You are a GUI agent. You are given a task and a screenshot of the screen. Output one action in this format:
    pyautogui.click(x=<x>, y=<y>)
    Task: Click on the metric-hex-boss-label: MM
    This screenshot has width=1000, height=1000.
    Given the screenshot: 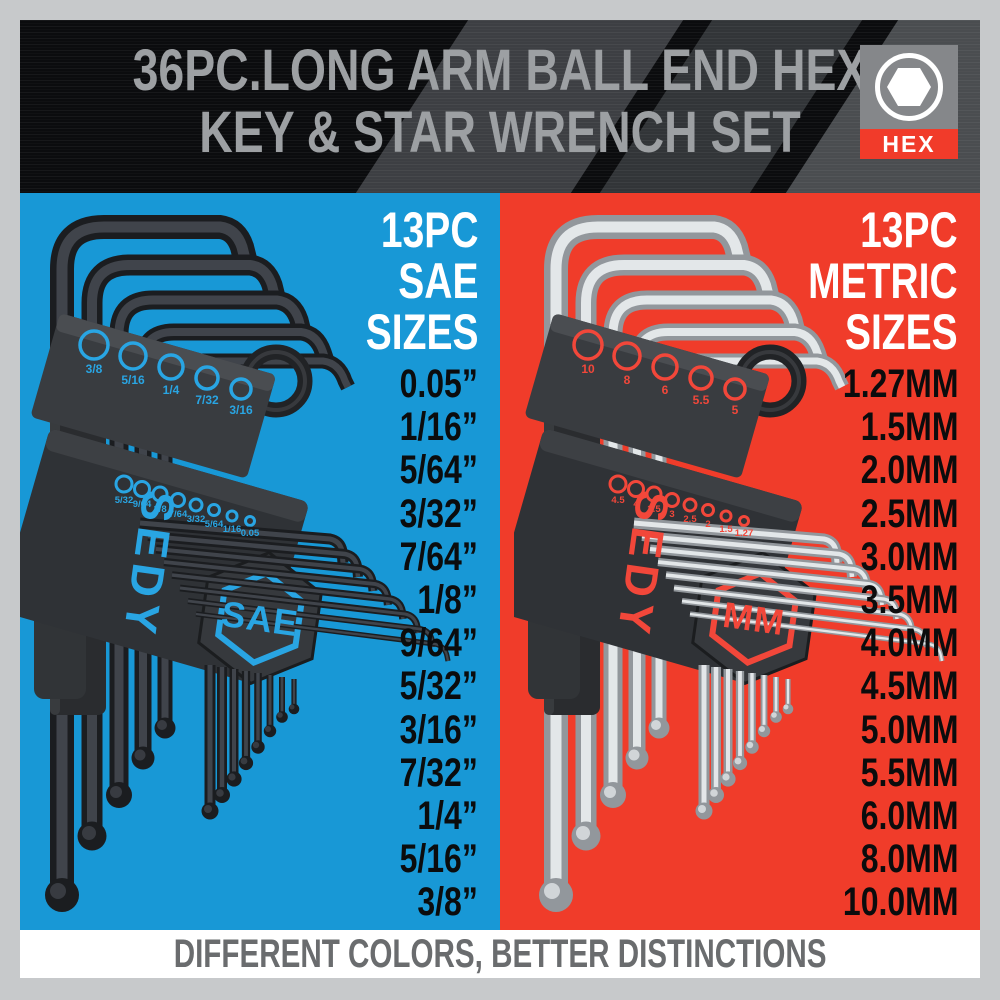 What is the action you would take?
    pyautogui.click(x=753, y=618)
    